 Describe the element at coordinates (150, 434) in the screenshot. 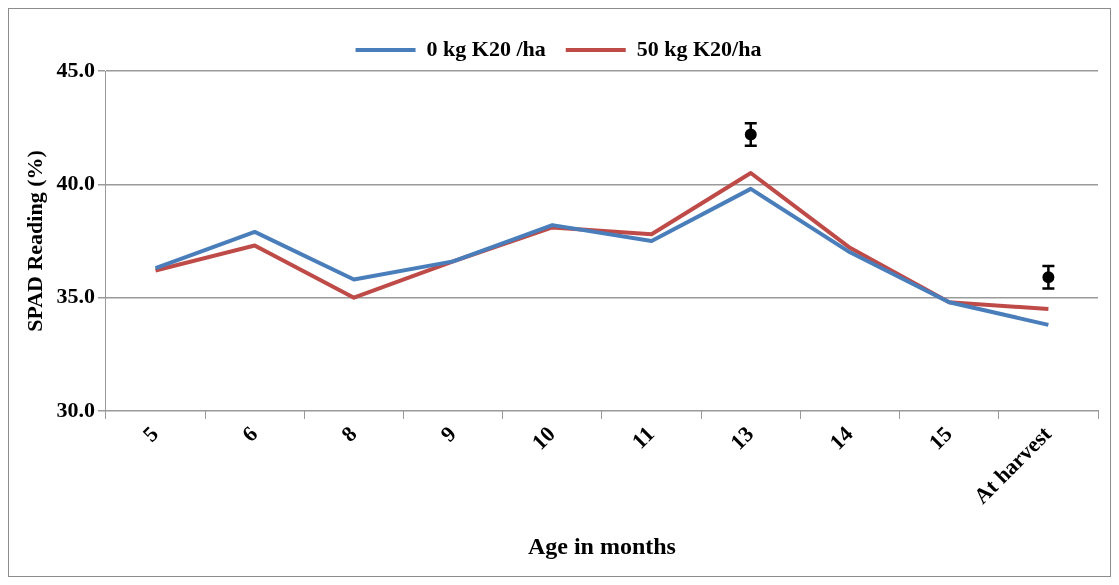

I see `x-tick-label: 5` at that location.